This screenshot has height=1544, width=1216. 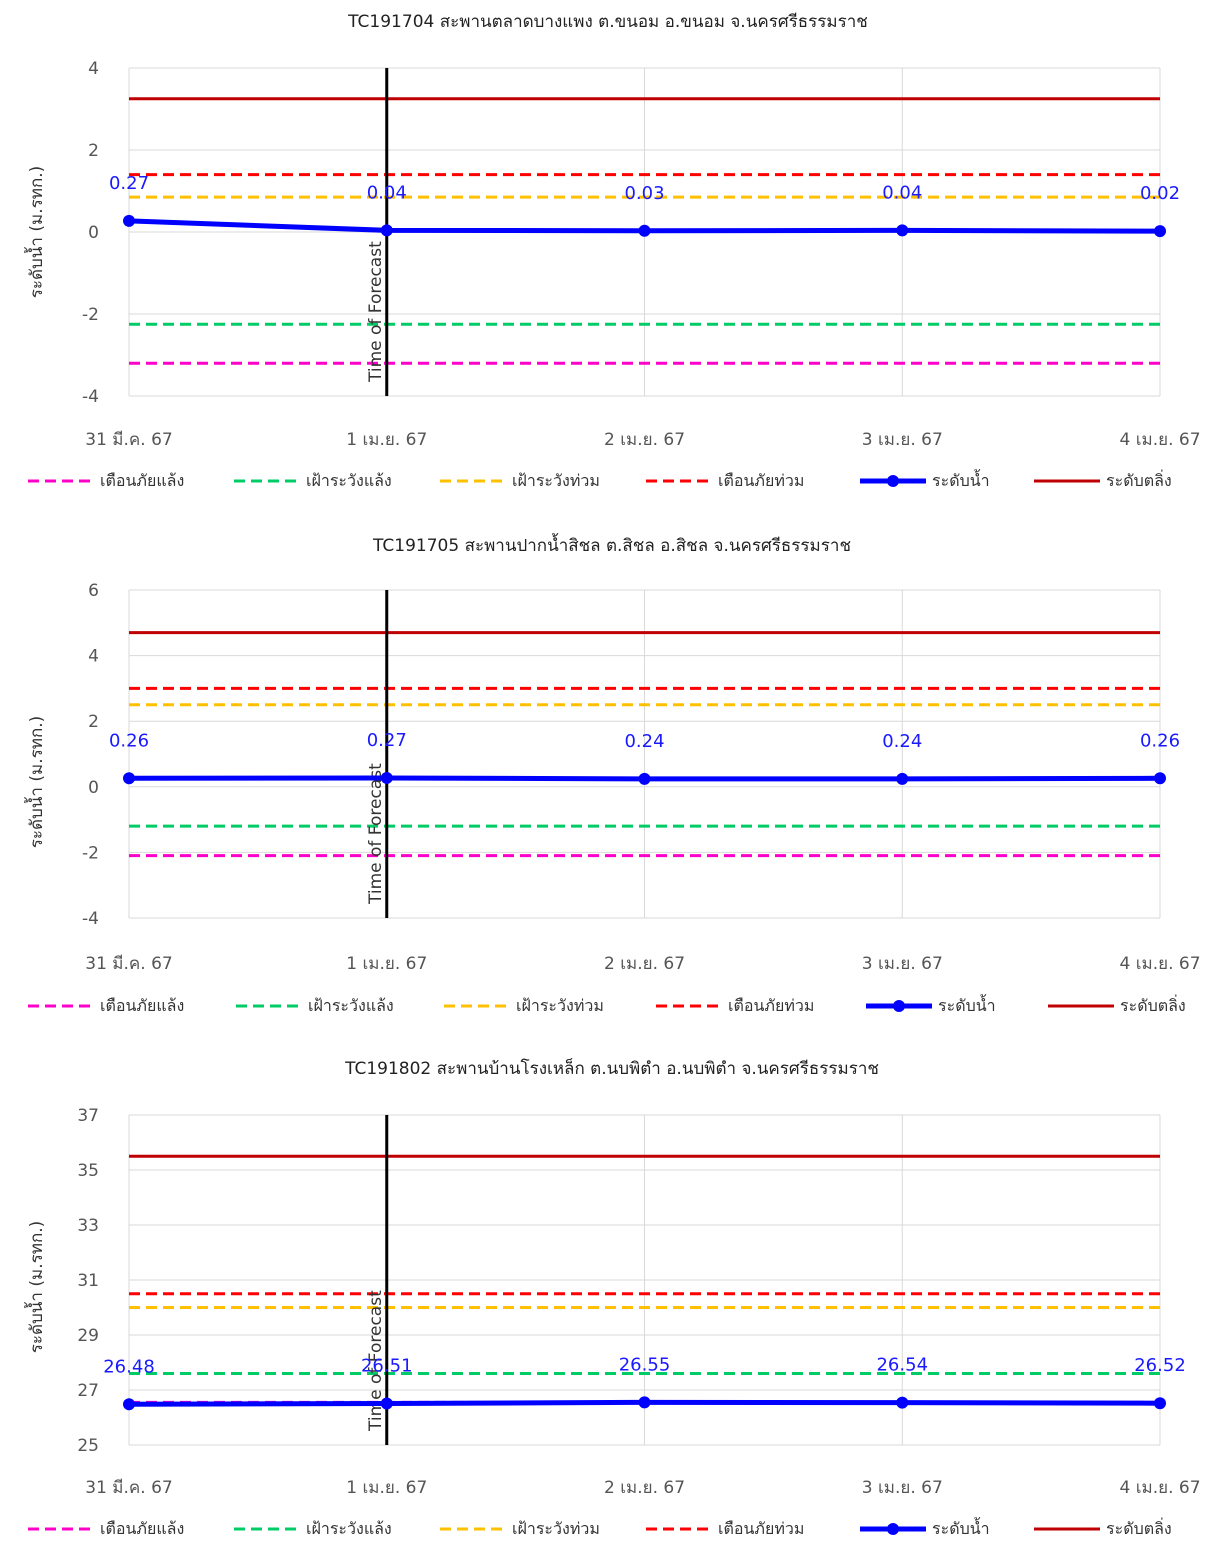 What do you see at coordinates (88, 1446) in the screenshot?
I see `y-tick-label: 25` at bounding box center [88, 1446].